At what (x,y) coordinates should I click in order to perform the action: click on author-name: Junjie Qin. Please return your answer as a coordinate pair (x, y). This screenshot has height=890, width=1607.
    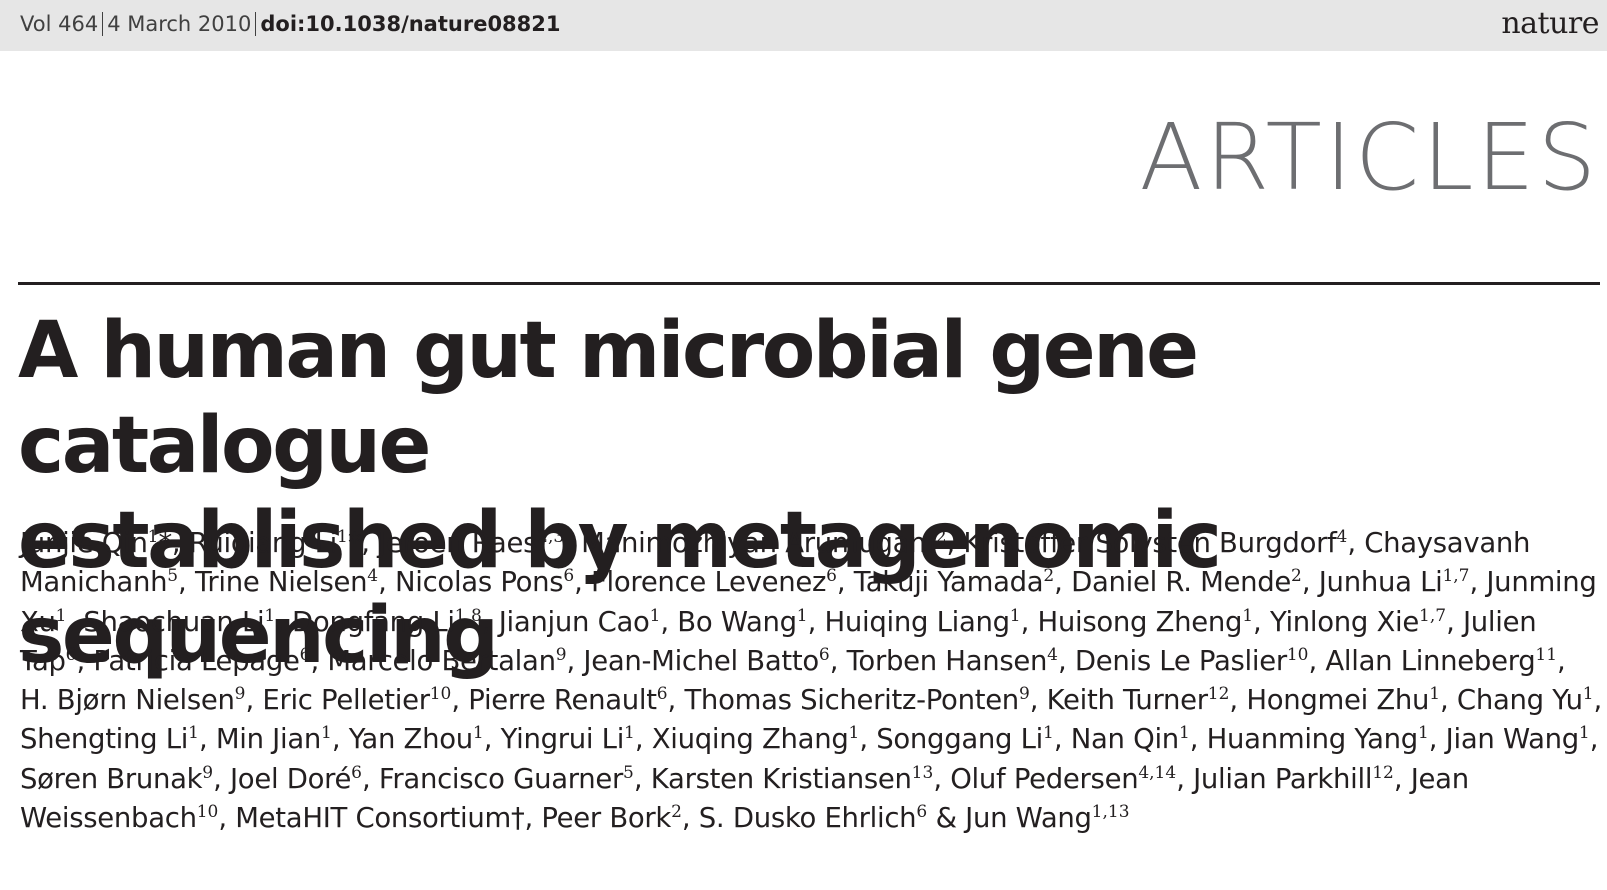
    Looking at the image, I should click on (84, 543).